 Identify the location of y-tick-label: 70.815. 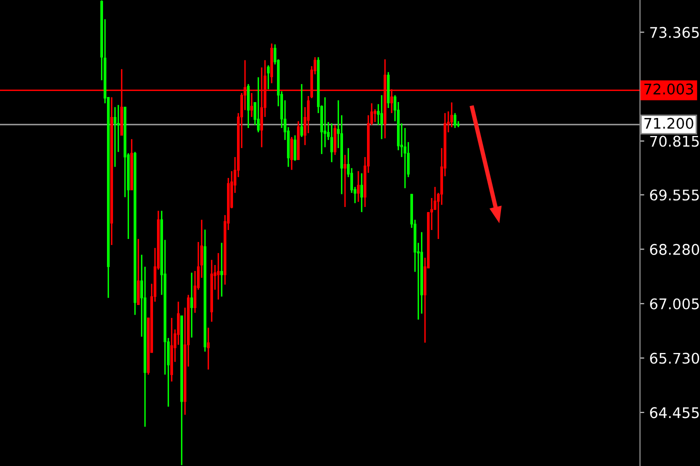
(674, 141).